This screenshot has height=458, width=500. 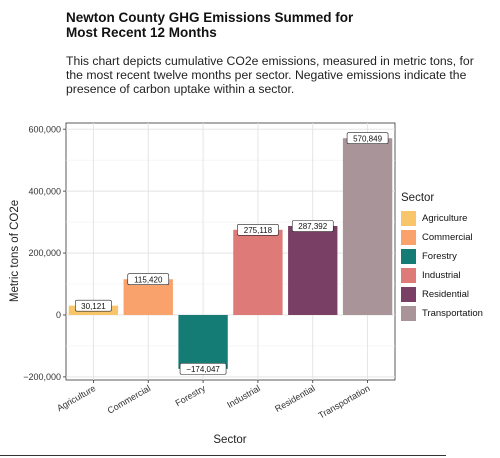 What do you see at coordinates (44, 191) in the screenshot?
I see `y-tick-label: 400,000` at bounding box center [44, 191].